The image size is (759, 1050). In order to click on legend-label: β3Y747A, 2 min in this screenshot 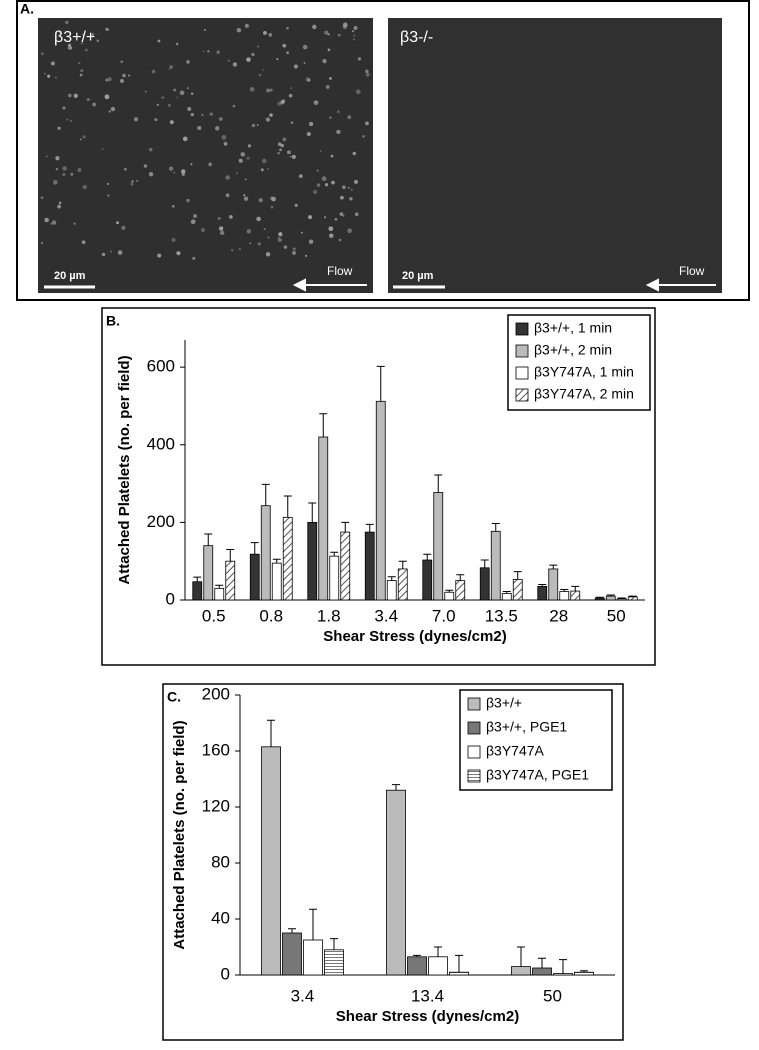, I will do `click(584, 394)`.